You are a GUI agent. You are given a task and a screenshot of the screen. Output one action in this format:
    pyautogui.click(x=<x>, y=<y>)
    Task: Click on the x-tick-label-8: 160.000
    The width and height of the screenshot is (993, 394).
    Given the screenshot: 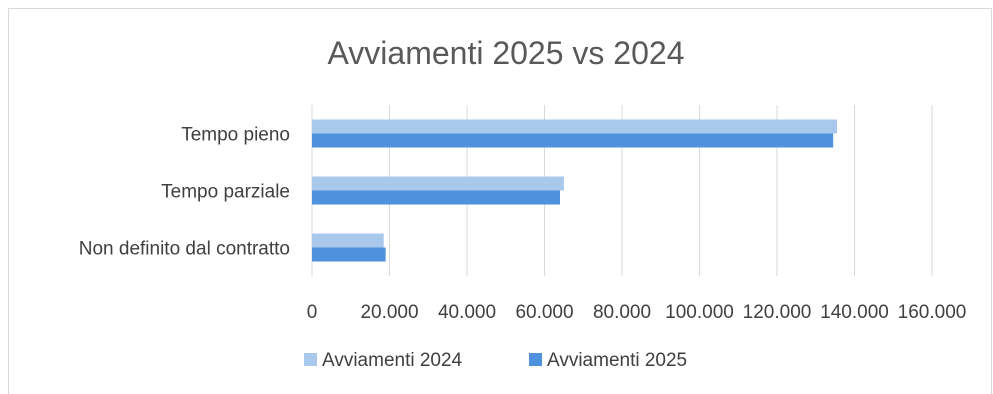 What is the action you would take?
    pyautogui.click(x=932, y=312)
    